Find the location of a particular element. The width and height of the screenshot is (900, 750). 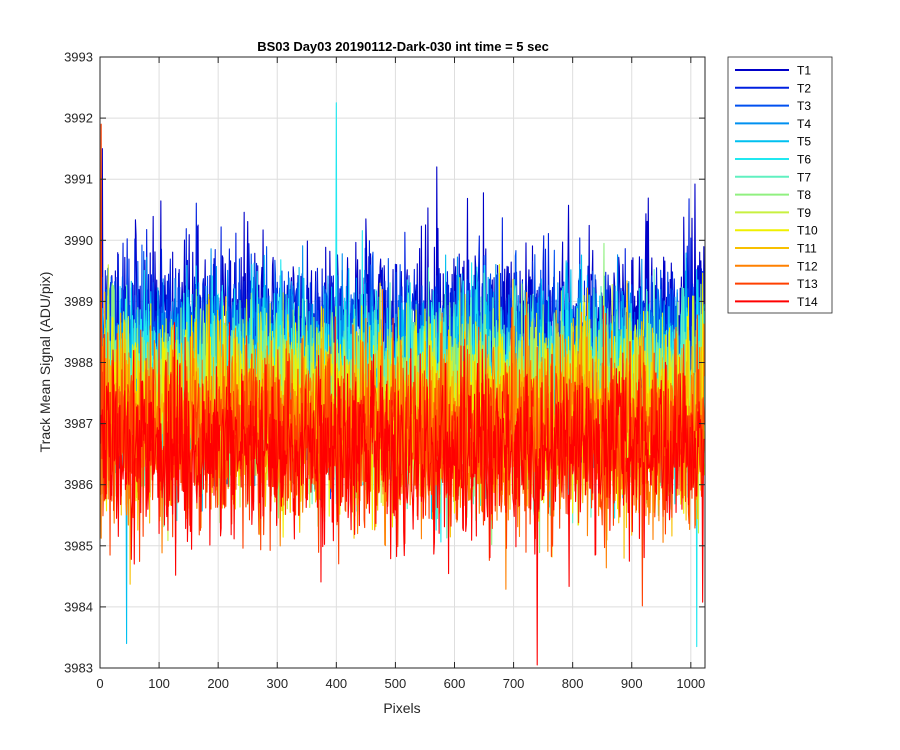

y-tick-label: 3984 is located at coordinates (78, 606).